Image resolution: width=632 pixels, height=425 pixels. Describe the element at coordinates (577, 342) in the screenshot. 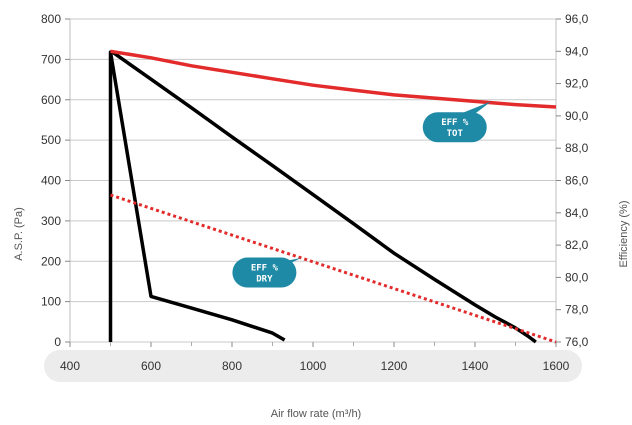

I see `y2-tick-label: 76,0` at that location.